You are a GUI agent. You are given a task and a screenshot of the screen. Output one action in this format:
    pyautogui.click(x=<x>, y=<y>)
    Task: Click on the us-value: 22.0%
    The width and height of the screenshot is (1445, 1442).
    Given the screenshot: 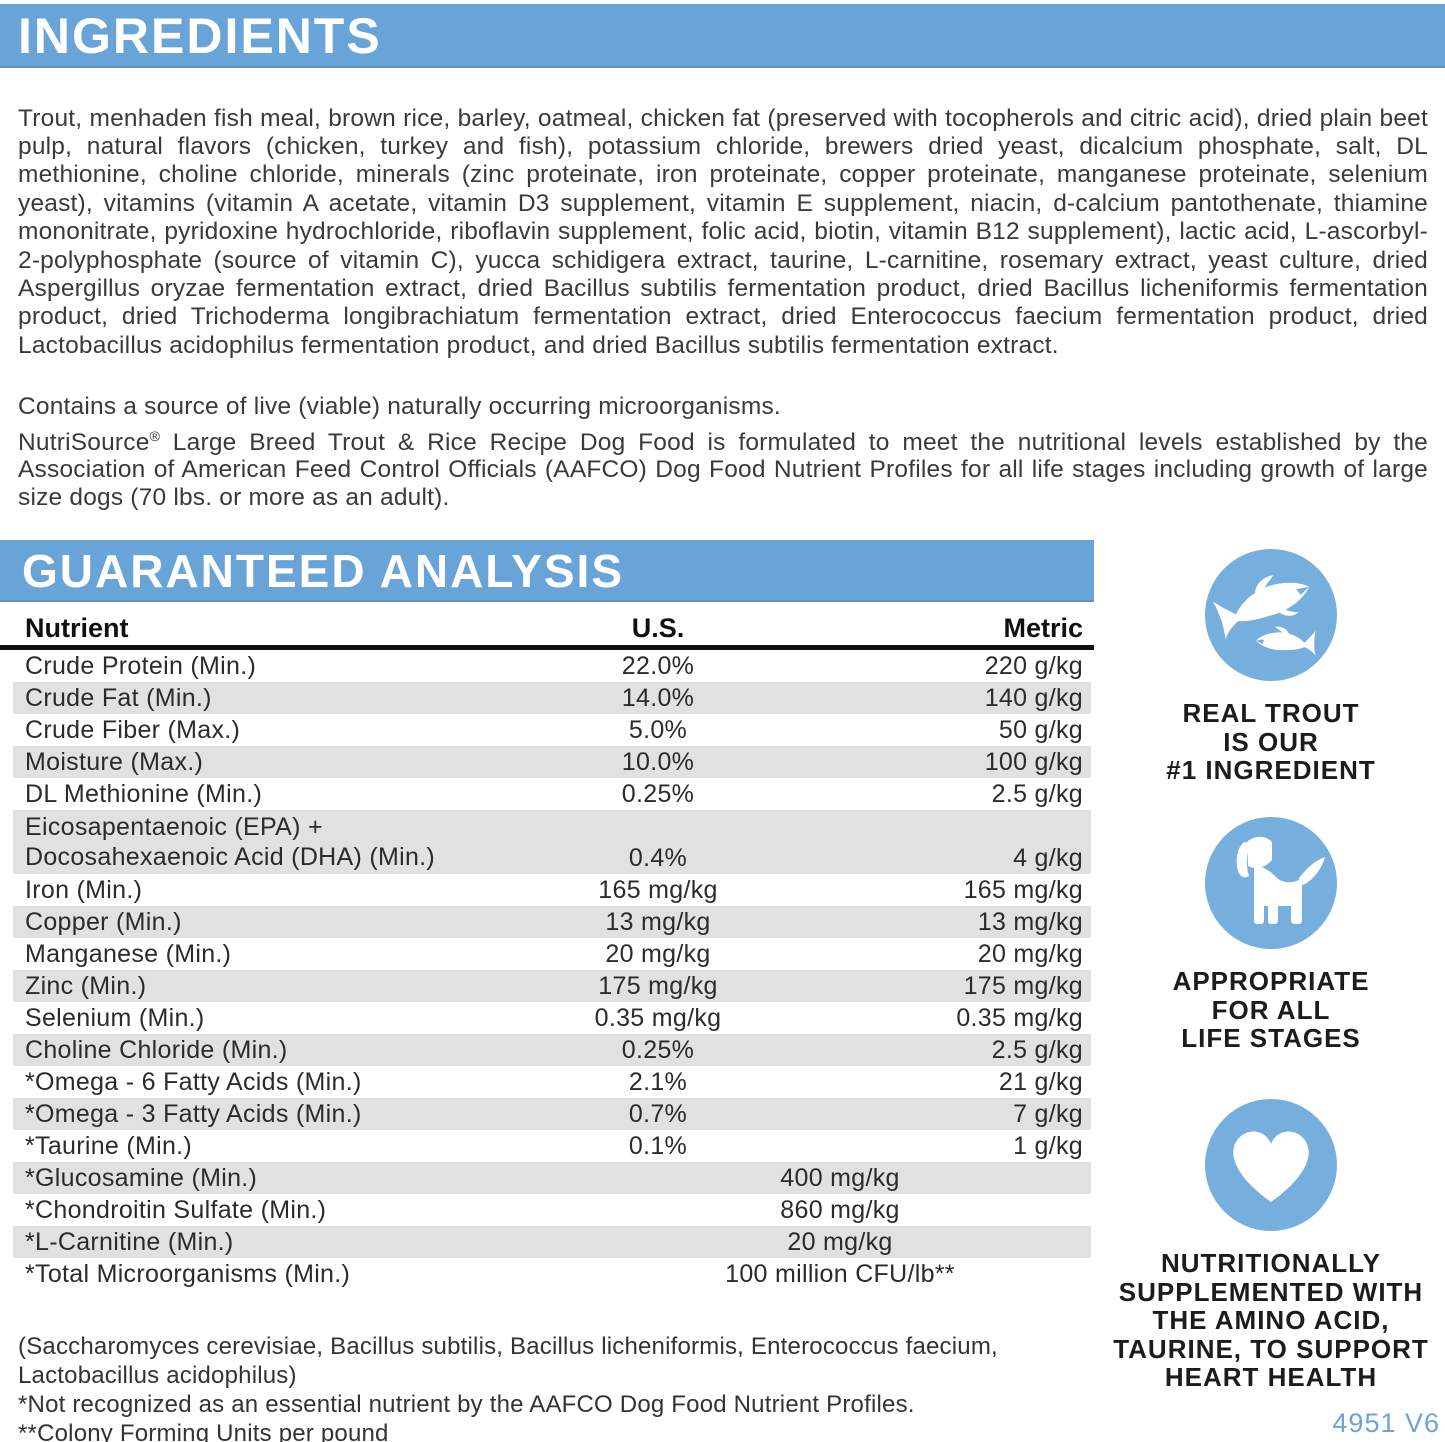 What is the action you would take?
    pyautogui.click(x=658, y=666)
    